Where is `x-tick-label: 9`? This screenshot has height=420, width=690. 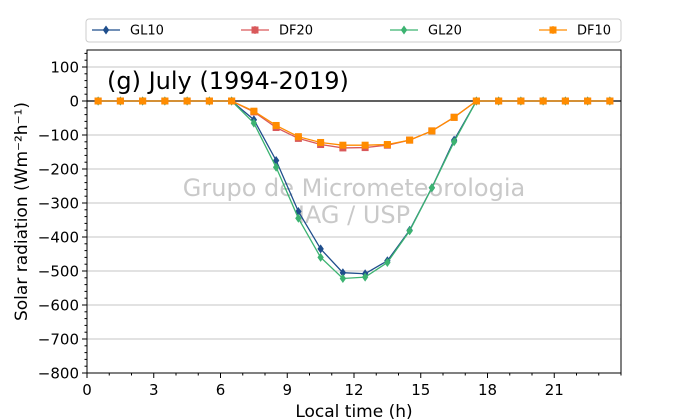
x-tick-label: 9 is located at coordinates (287, 390).